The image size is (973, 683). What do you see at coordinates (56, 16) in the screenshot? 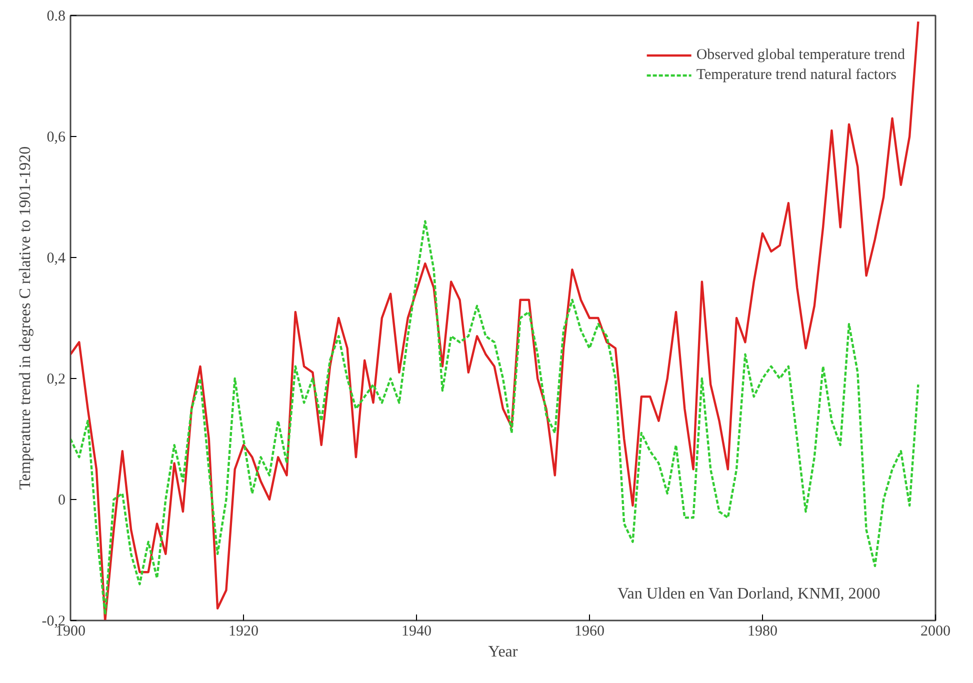
I see `y-tick-label: 0.8` at bounding box center [56, 16].